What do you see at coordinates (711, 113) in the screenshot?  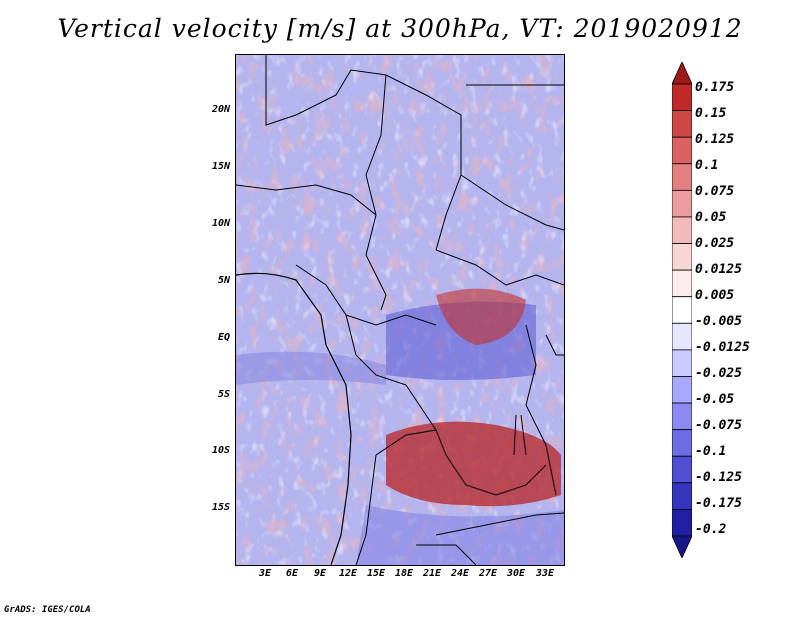 I see `colorbar-label: 0.15` at bounding box center [711, 113].